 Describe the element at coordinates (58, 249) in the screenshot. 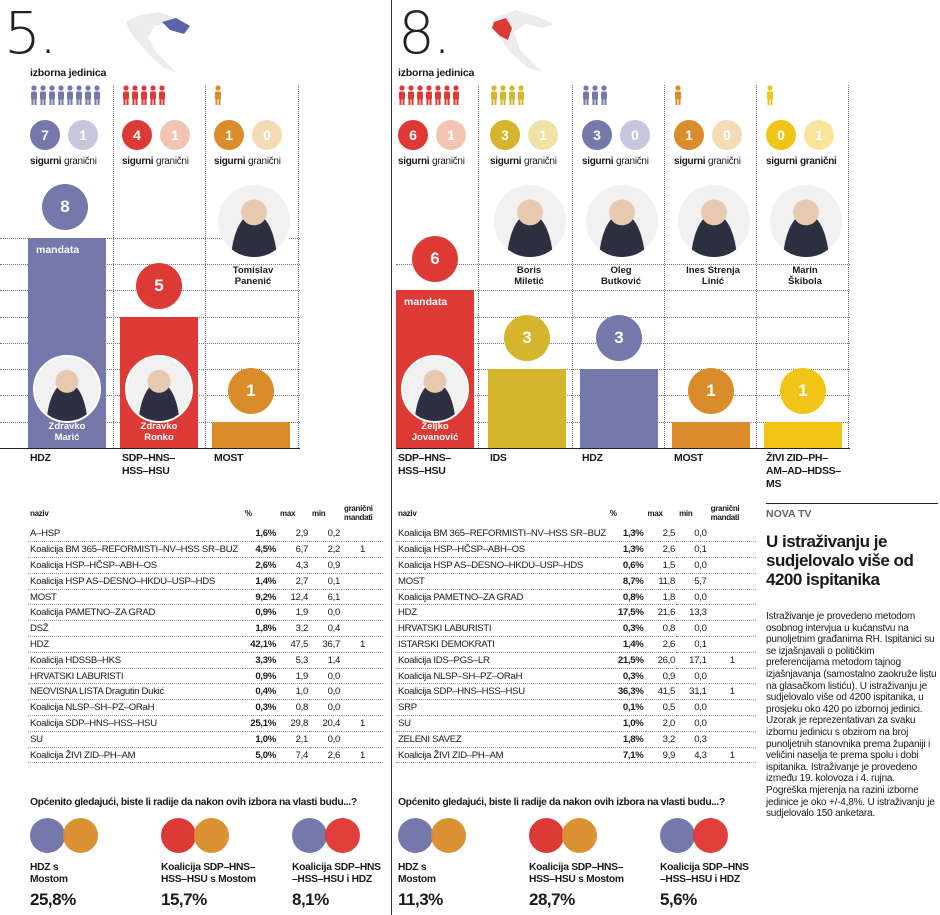

I see `seat-label: mandata` at that location.